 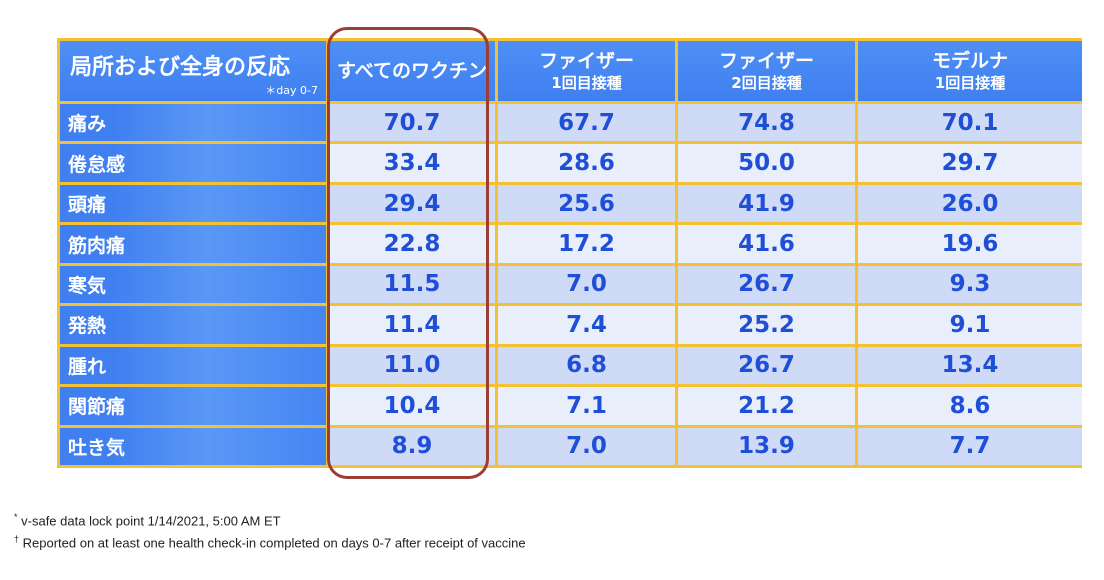 I want to click on value-cell: 7.7, so click(x=970, y=446).